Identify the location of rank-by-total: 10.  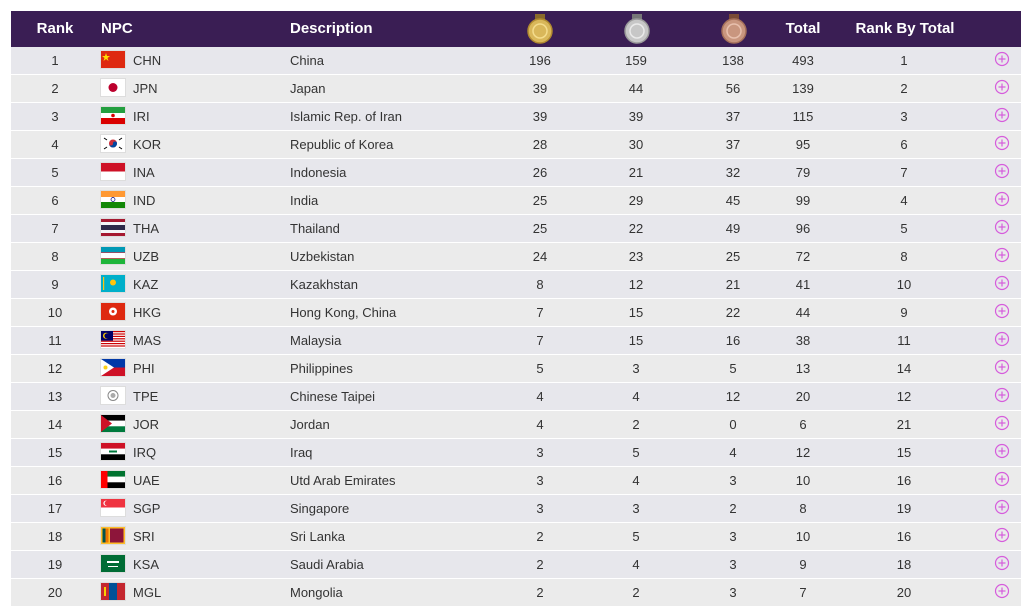
(904, 284).